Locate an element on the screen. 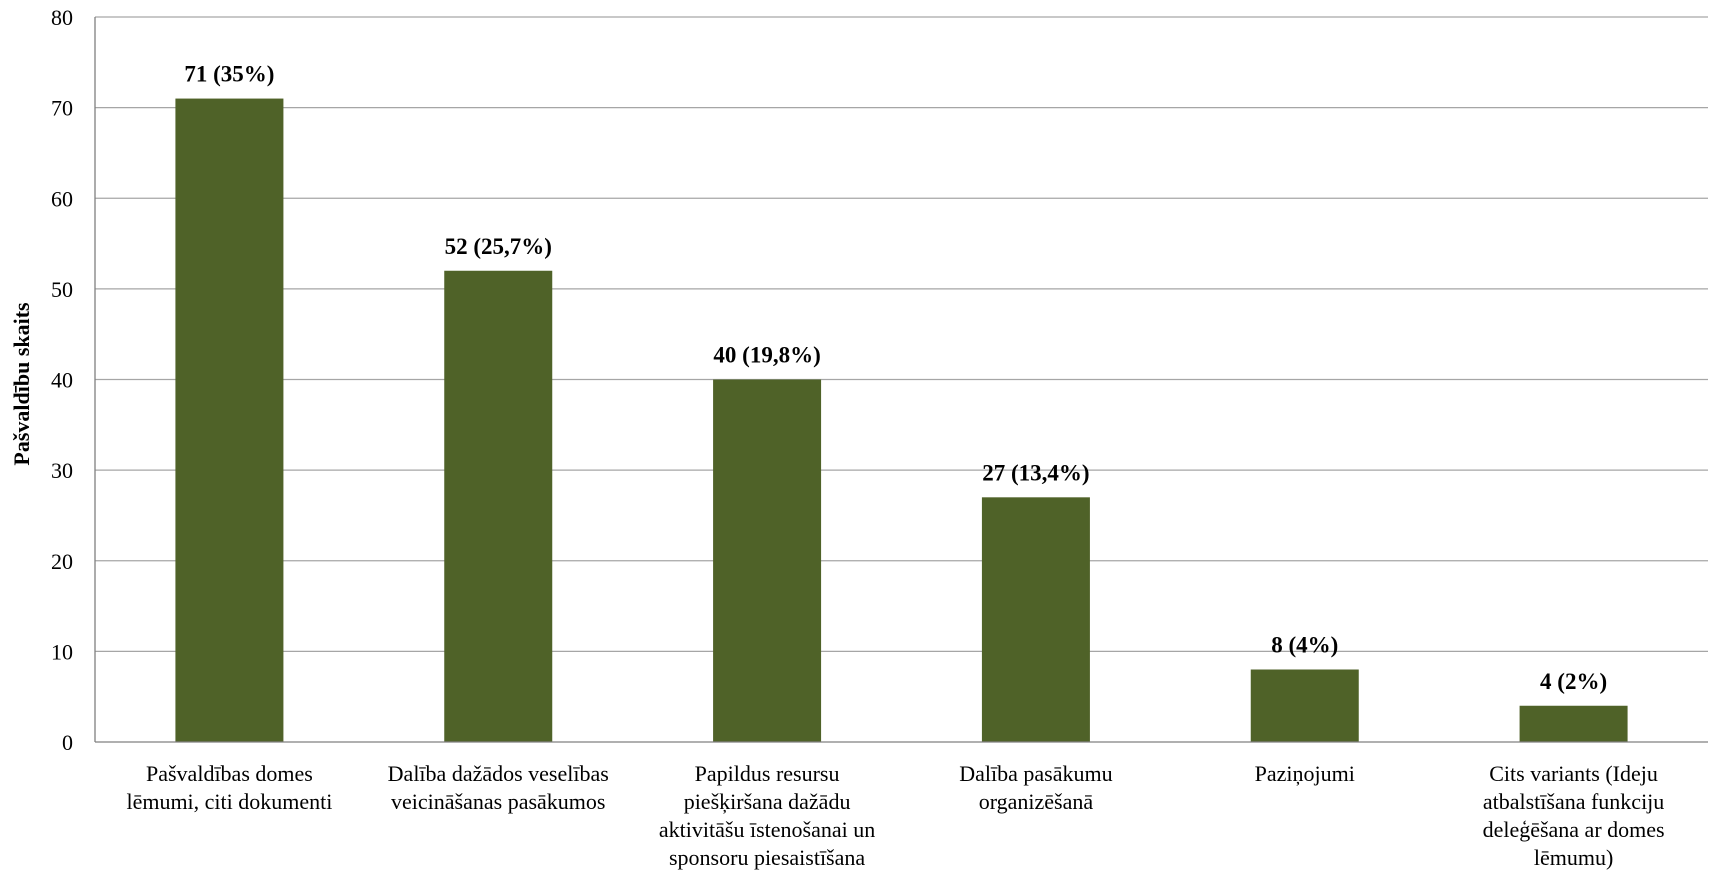  y-tick-label: 70 is located at coordinates (62, 108).